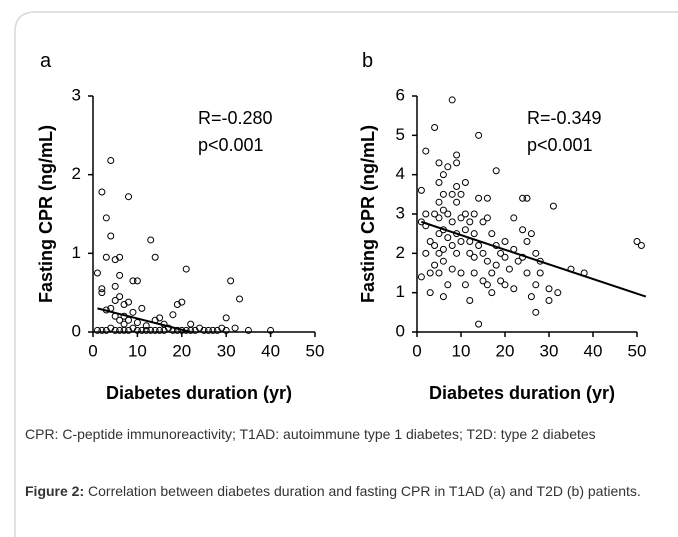 The image size is (678, 537). What do you see at coordinates (144, 320) in the screenshot?
I see `trend-line` at bounding box center [144, 320].